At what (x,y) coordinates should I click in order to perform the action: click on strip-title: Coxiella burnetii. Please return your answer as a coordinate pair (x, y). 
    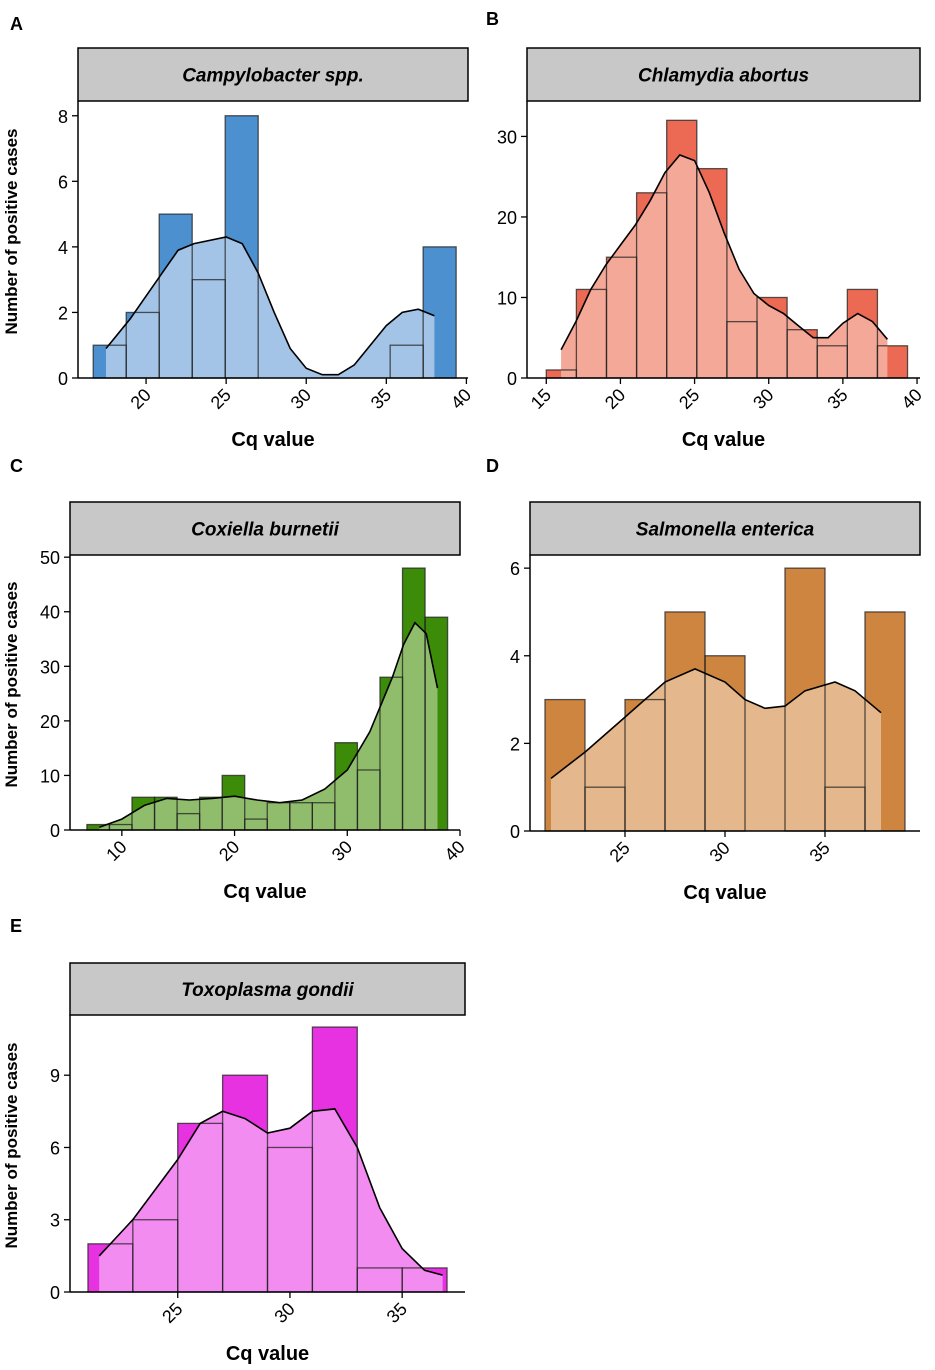
    Looking at the image, I should click on (265, 530).